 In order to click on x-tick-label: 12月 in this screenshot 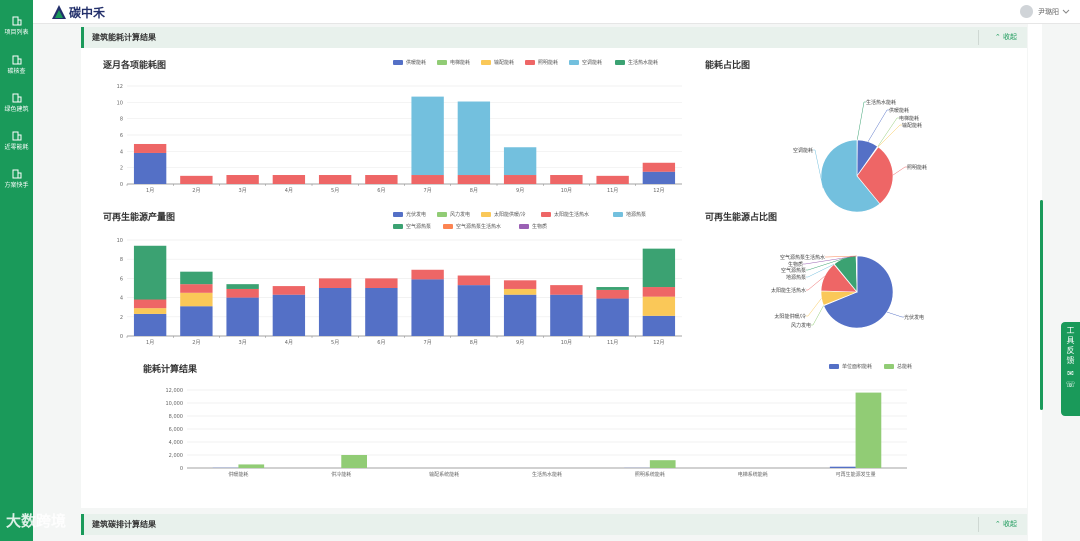, I will do `click(658, 191)`.